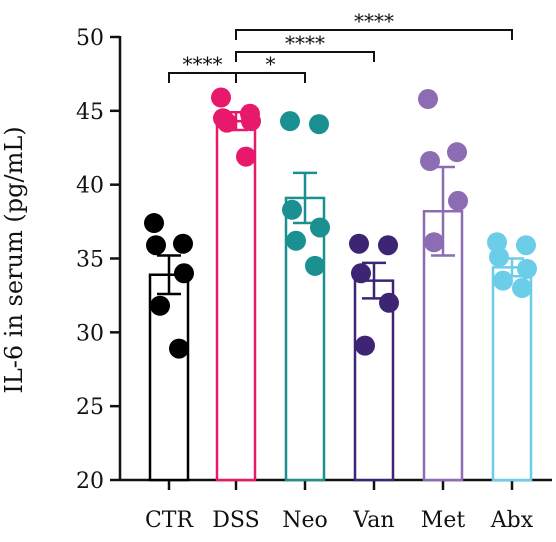 The height and width of the screenshot is (542, 556). What do you see at coordinates (340, 46) in the screenshot?
I see `significance-brackets: **** *********` at bounding box center [340, 46].